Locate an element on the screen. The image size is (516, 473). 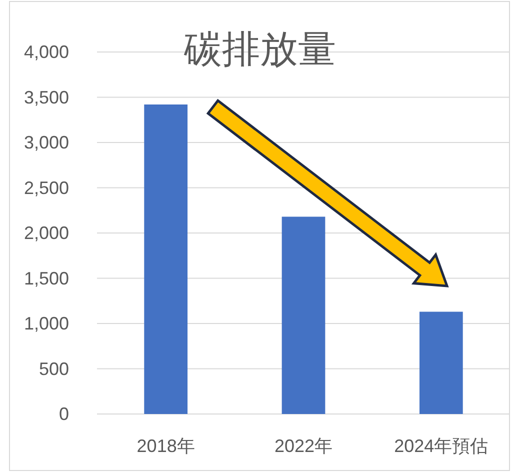
y-tick-label: 3,000 is located at coordinates (46, 142).